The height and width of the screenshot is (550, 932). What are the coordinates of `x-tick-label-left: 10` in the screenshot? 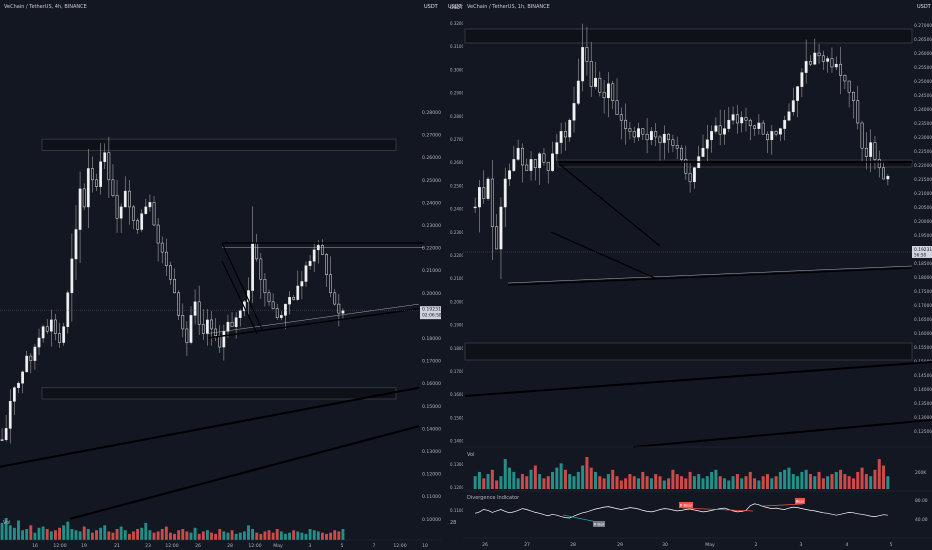 It's located at (425, 546).